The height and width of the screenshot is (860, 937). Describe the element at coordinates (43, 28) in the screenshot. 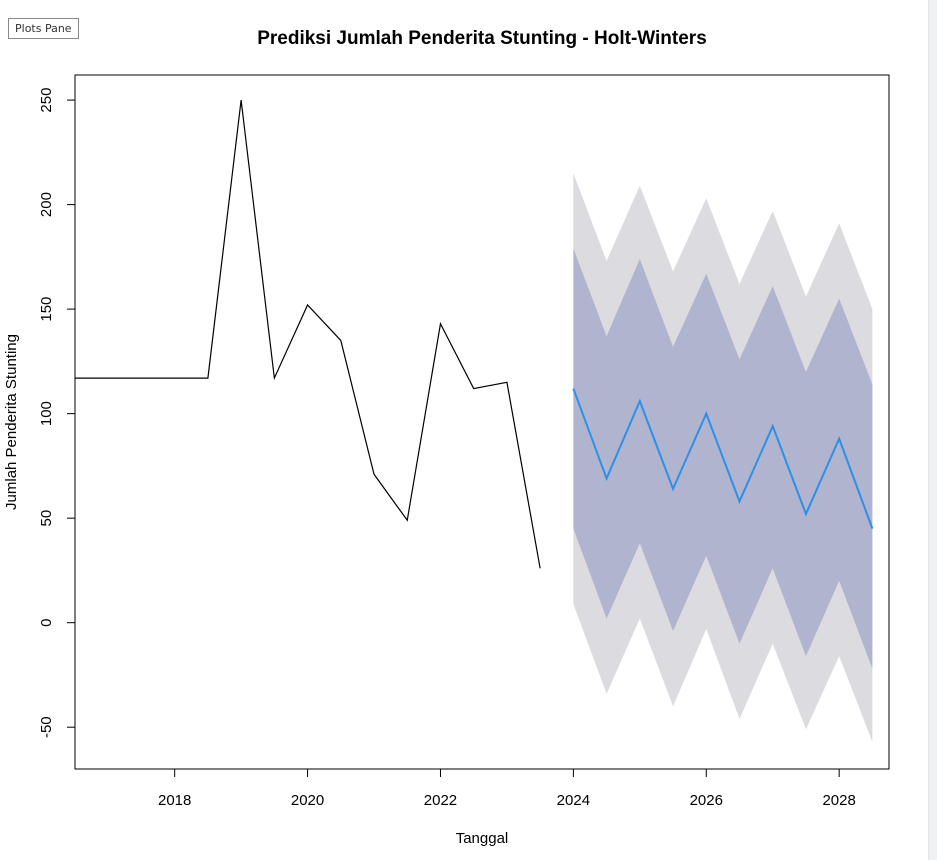

I see `plots-pane-button: Plots Pane` at that location.